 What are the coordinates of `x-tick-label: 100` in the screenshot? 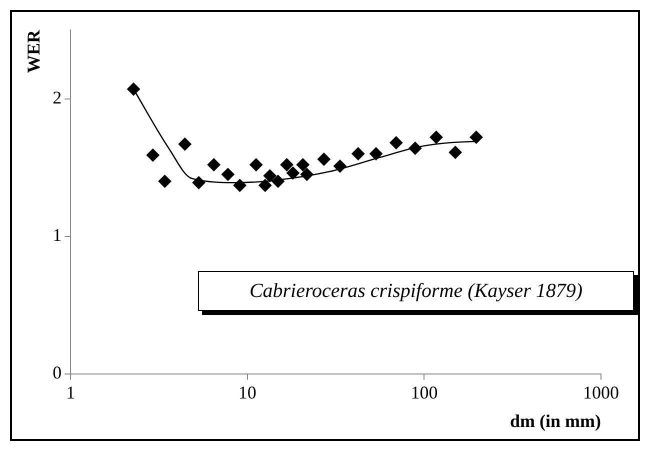 It's located at (424, 392).